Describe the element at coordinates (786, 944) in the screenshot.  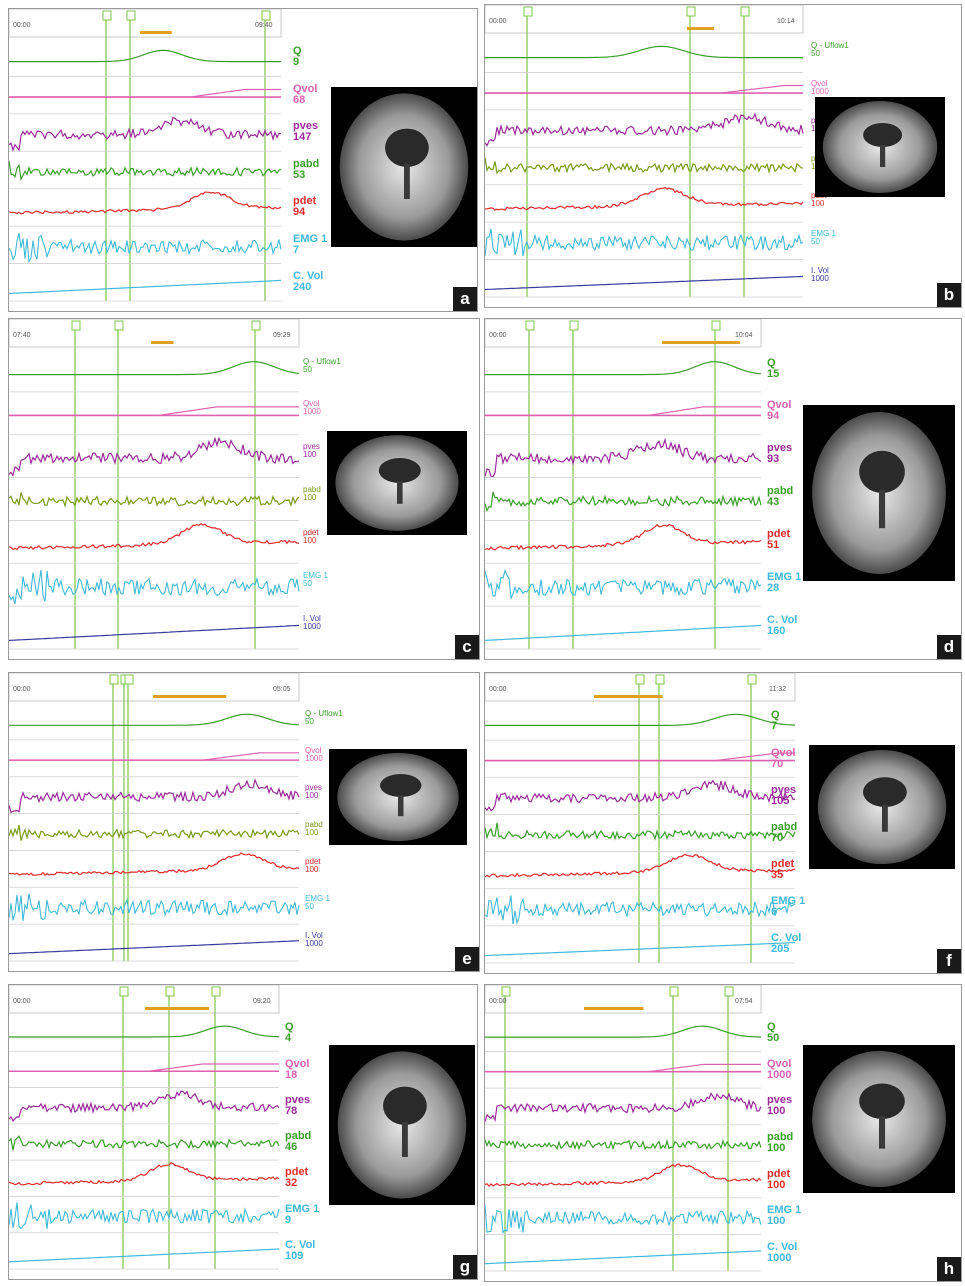
I see `channel-label-cvol: C. Vol 205` at that location.